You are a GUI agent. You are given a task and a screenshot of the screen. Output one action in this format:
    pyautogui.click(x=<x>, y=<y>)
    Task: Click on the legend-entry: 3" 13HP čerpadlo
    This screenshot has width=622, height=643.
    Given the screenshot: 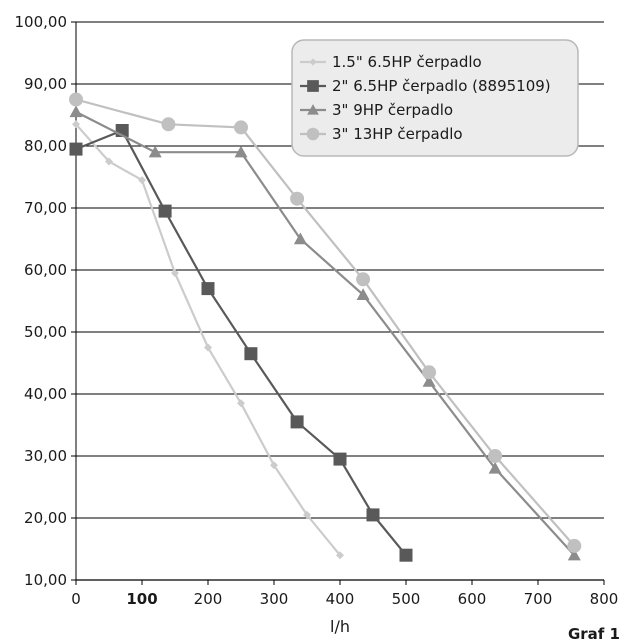 What is the action you would take?
    pyautogui.click(x=381, y=134)
    